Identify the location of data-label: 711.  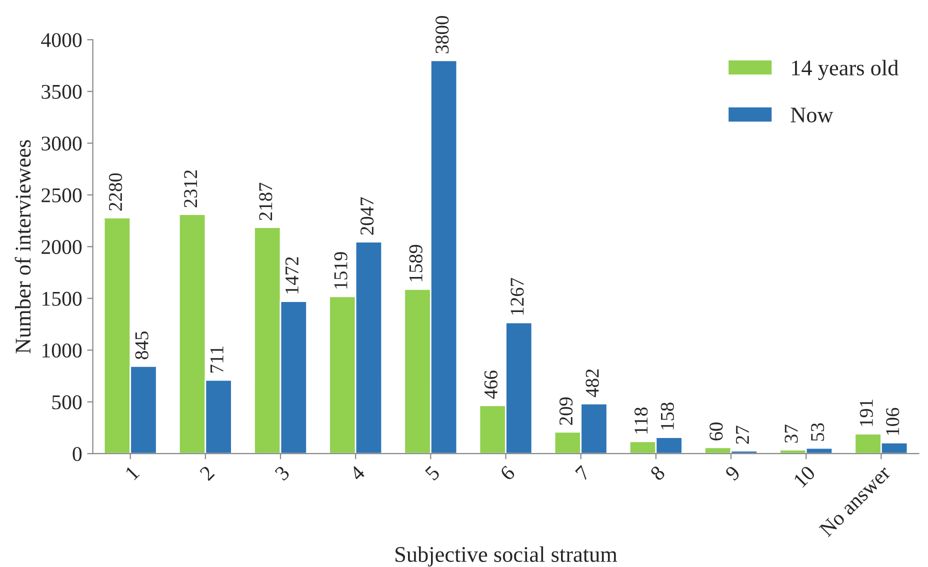
(217, 359).